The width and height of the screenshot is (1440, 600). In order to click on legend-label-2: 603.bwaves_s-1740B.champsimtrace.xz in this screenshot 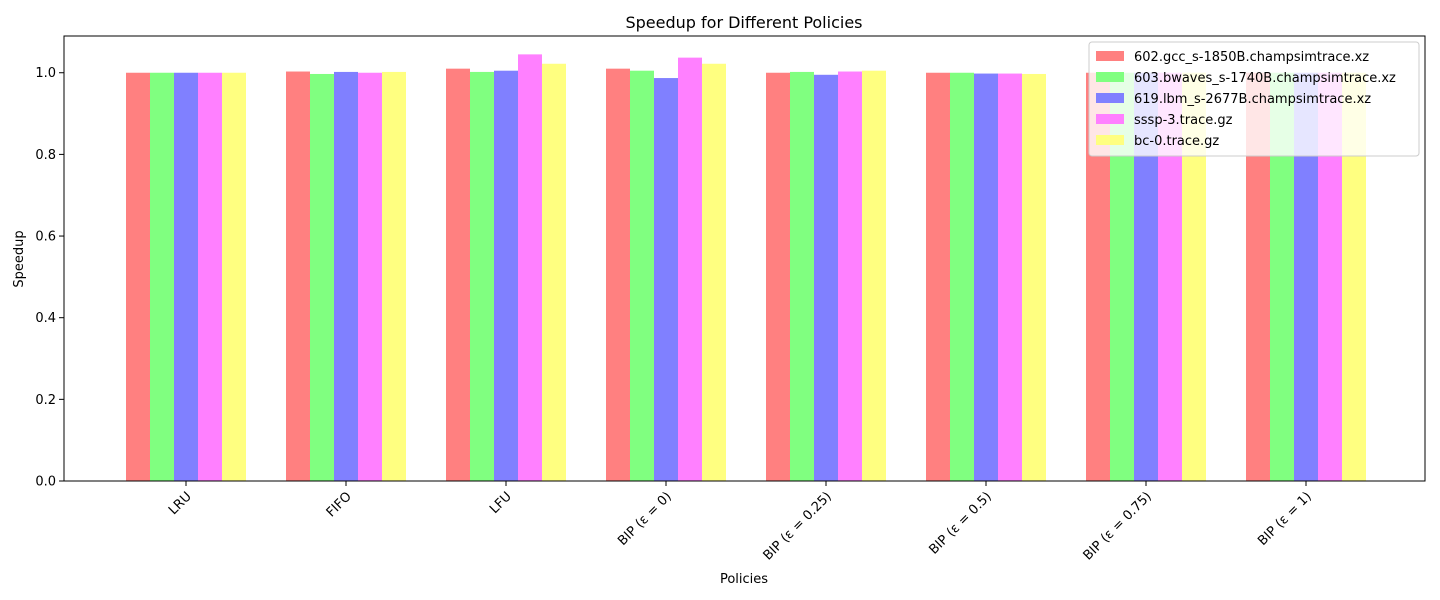, I will do `click(1265, 78)`.